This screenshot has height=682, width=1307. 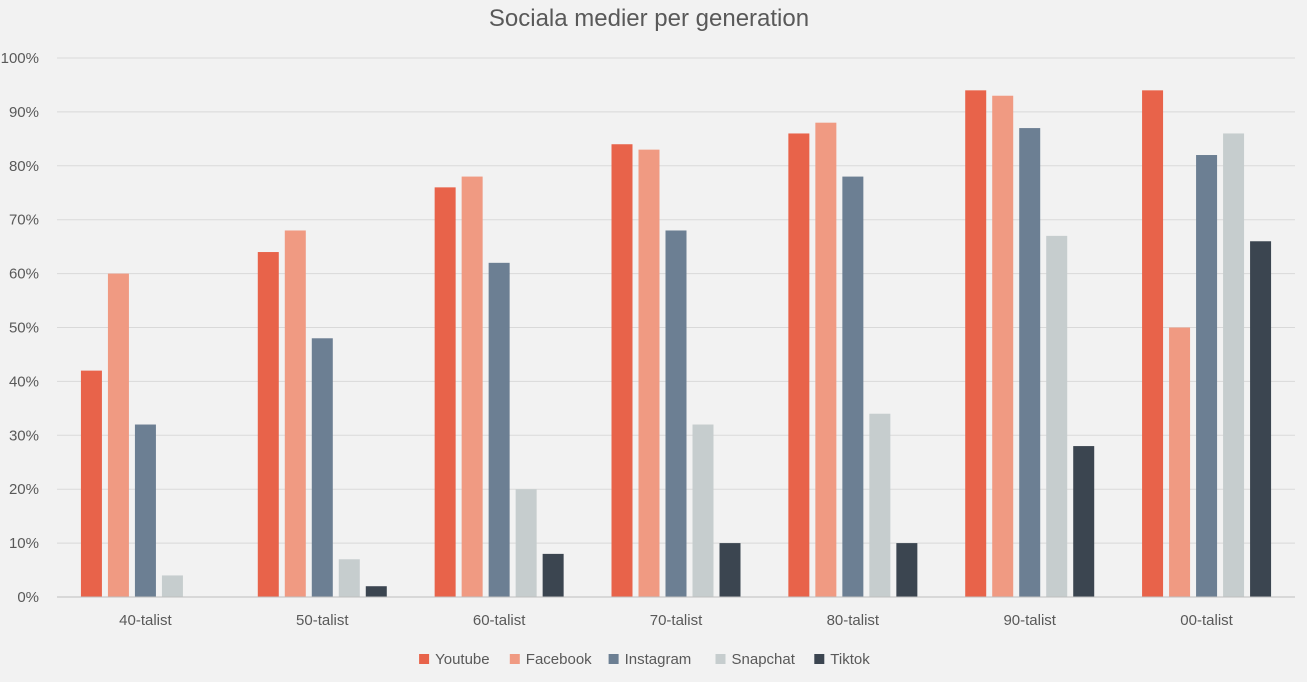 What do you see at coordinates (322, 620) in the screenshot?
I see `x-tick-label: 50-talist` at bounding box center [322, 620].